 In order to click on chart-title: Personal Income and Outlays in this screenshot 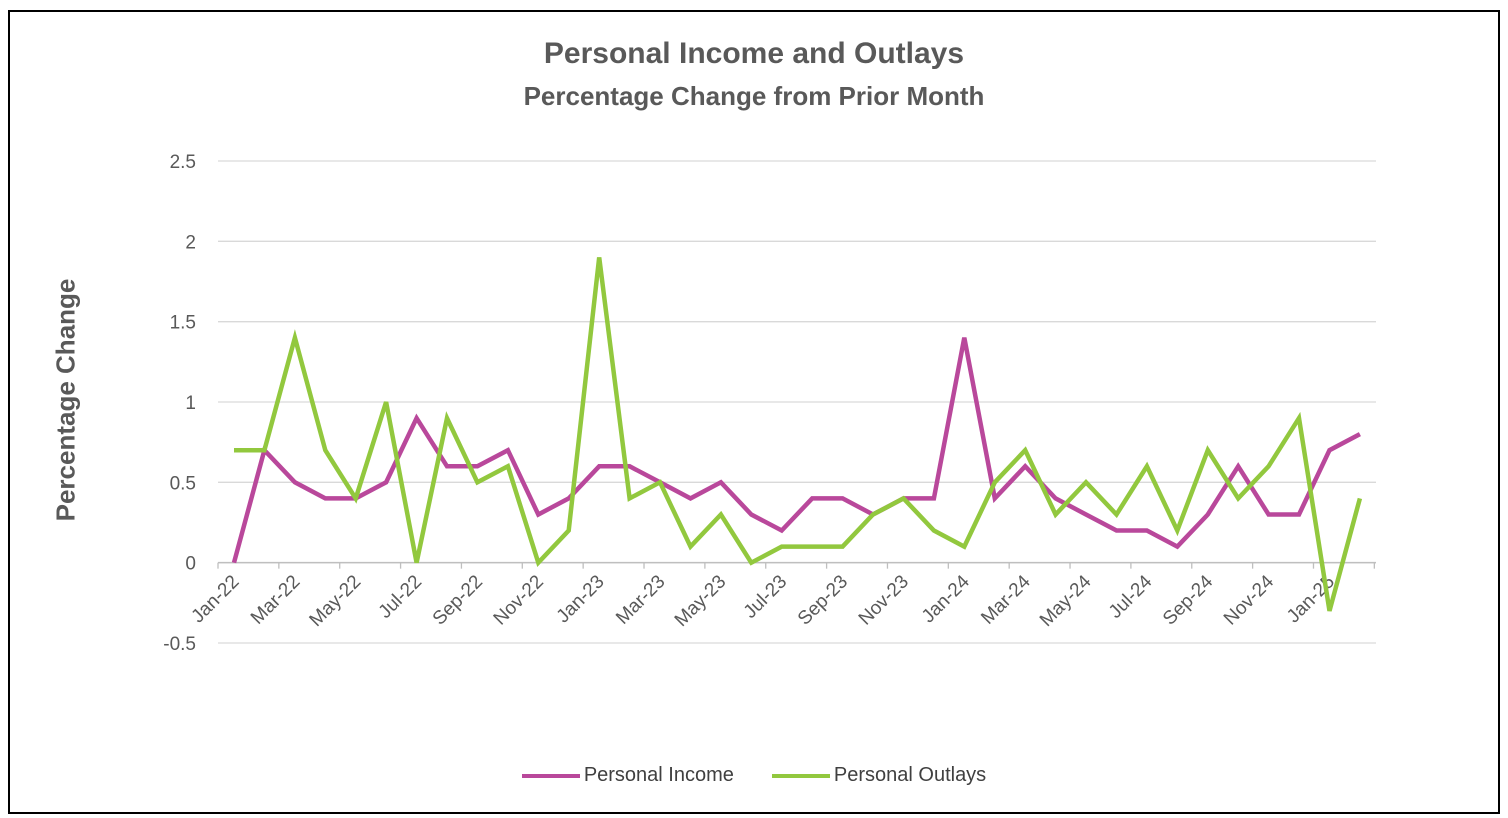, I will do `click(754, 53)`.